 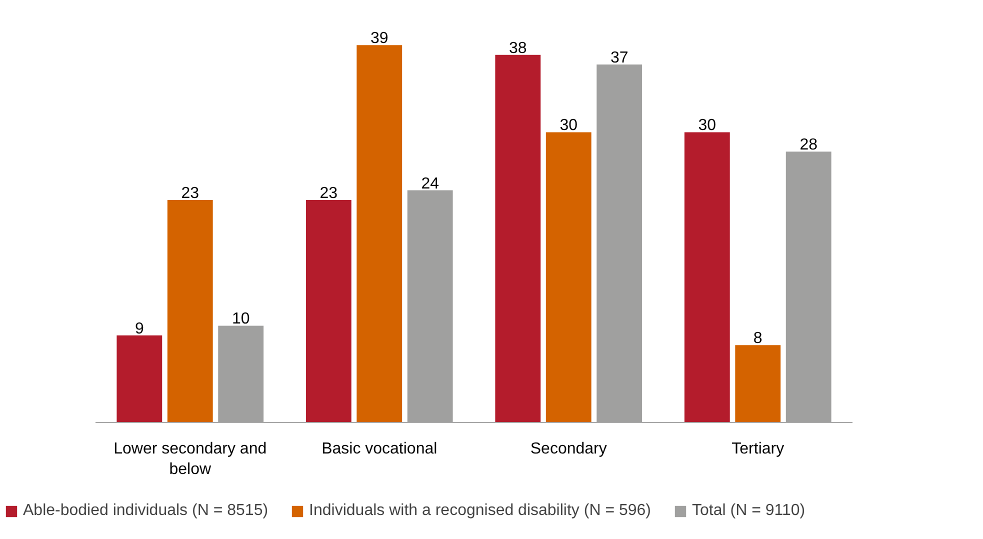 What do you see at coordinates (809, 145) in the screenshot?
I see `data-label: 28` at bounding box center [809, 145].